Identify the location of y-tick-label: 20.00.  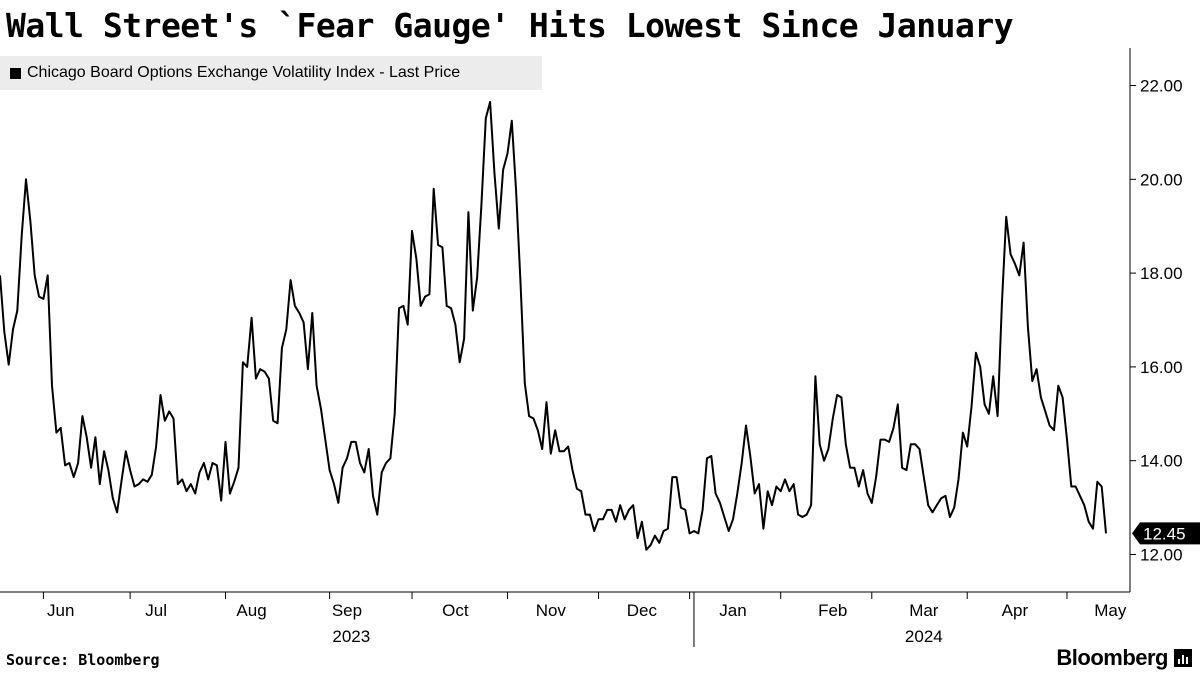
(1161, 179).